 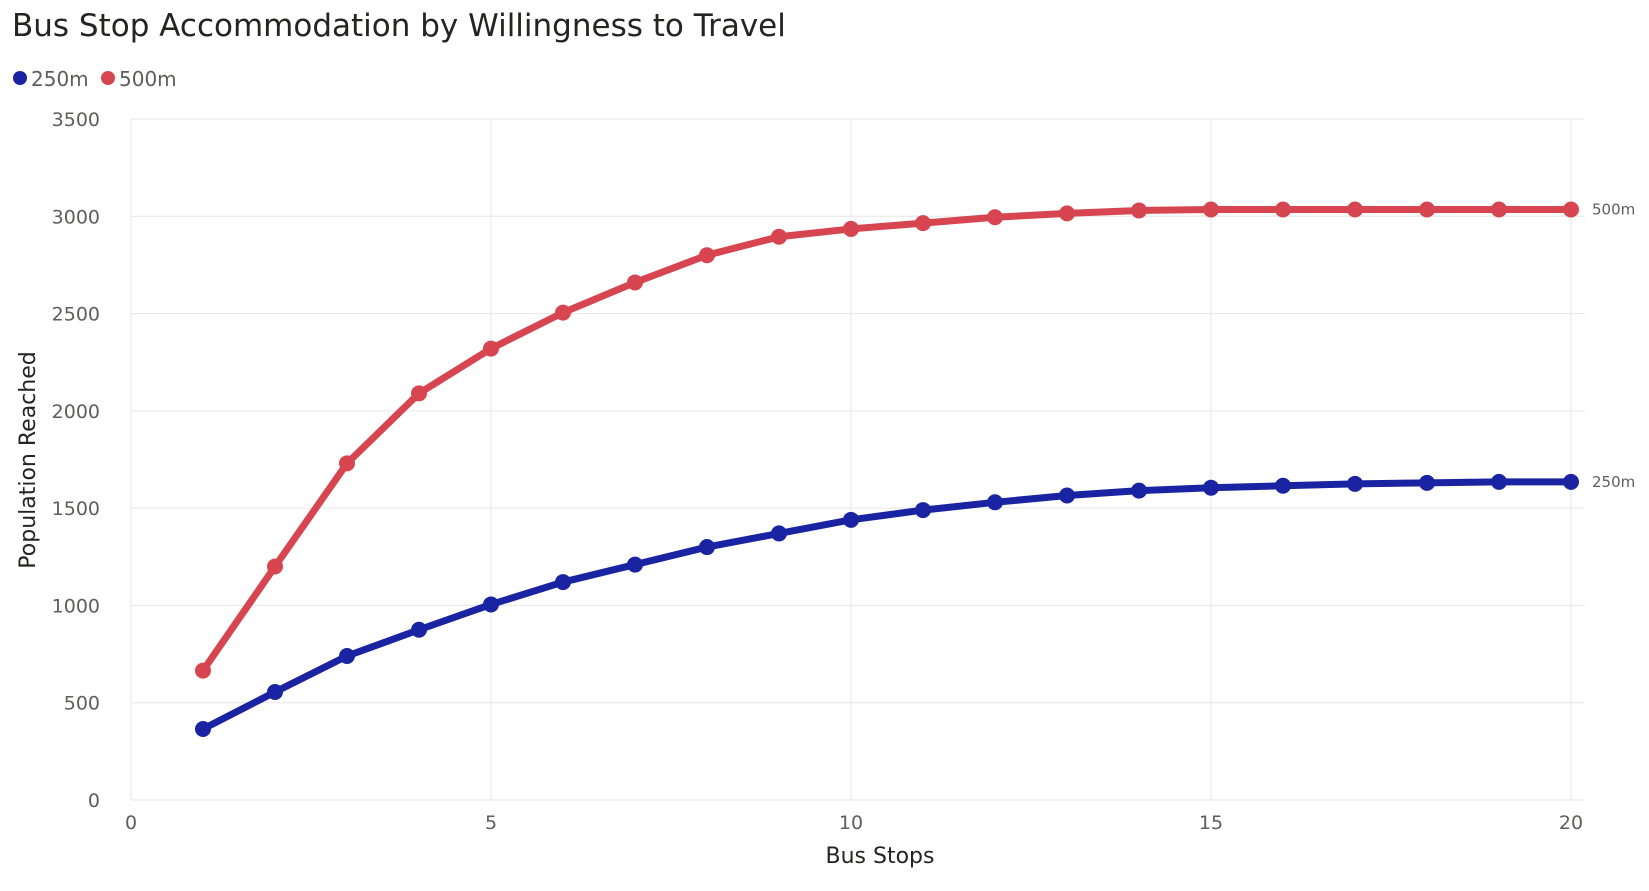 What do you see at coordinates (76, 315) in the screenshot?
I see `y-tick-label: 2500` at bounding box center [76, 315].